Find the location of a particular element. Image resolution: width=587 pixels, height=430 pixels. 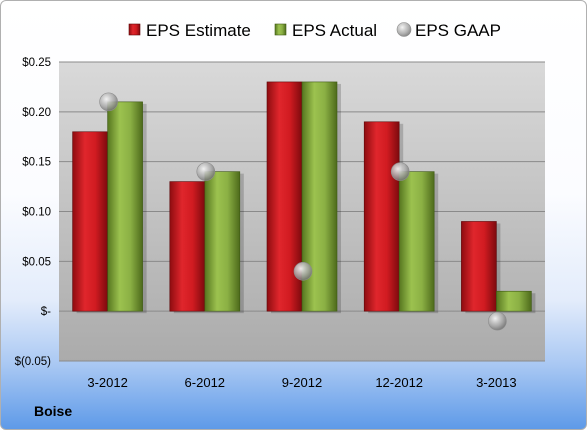

y-tick-label: $0.25 is located at coordinates (36, 63).